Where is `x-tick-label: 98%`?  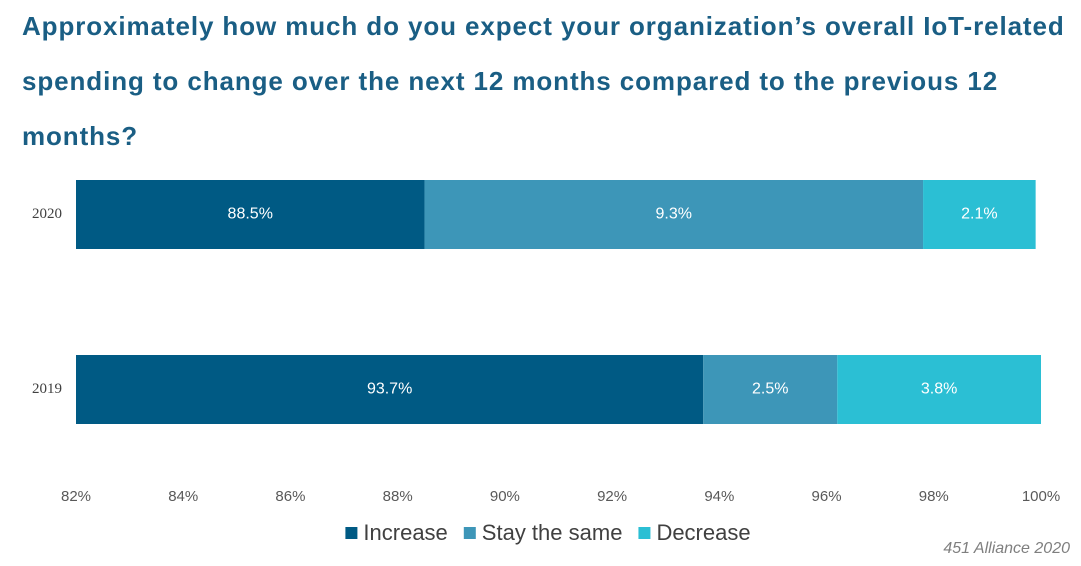
x-tick-label: 98% is located at coordinates (934, 496).